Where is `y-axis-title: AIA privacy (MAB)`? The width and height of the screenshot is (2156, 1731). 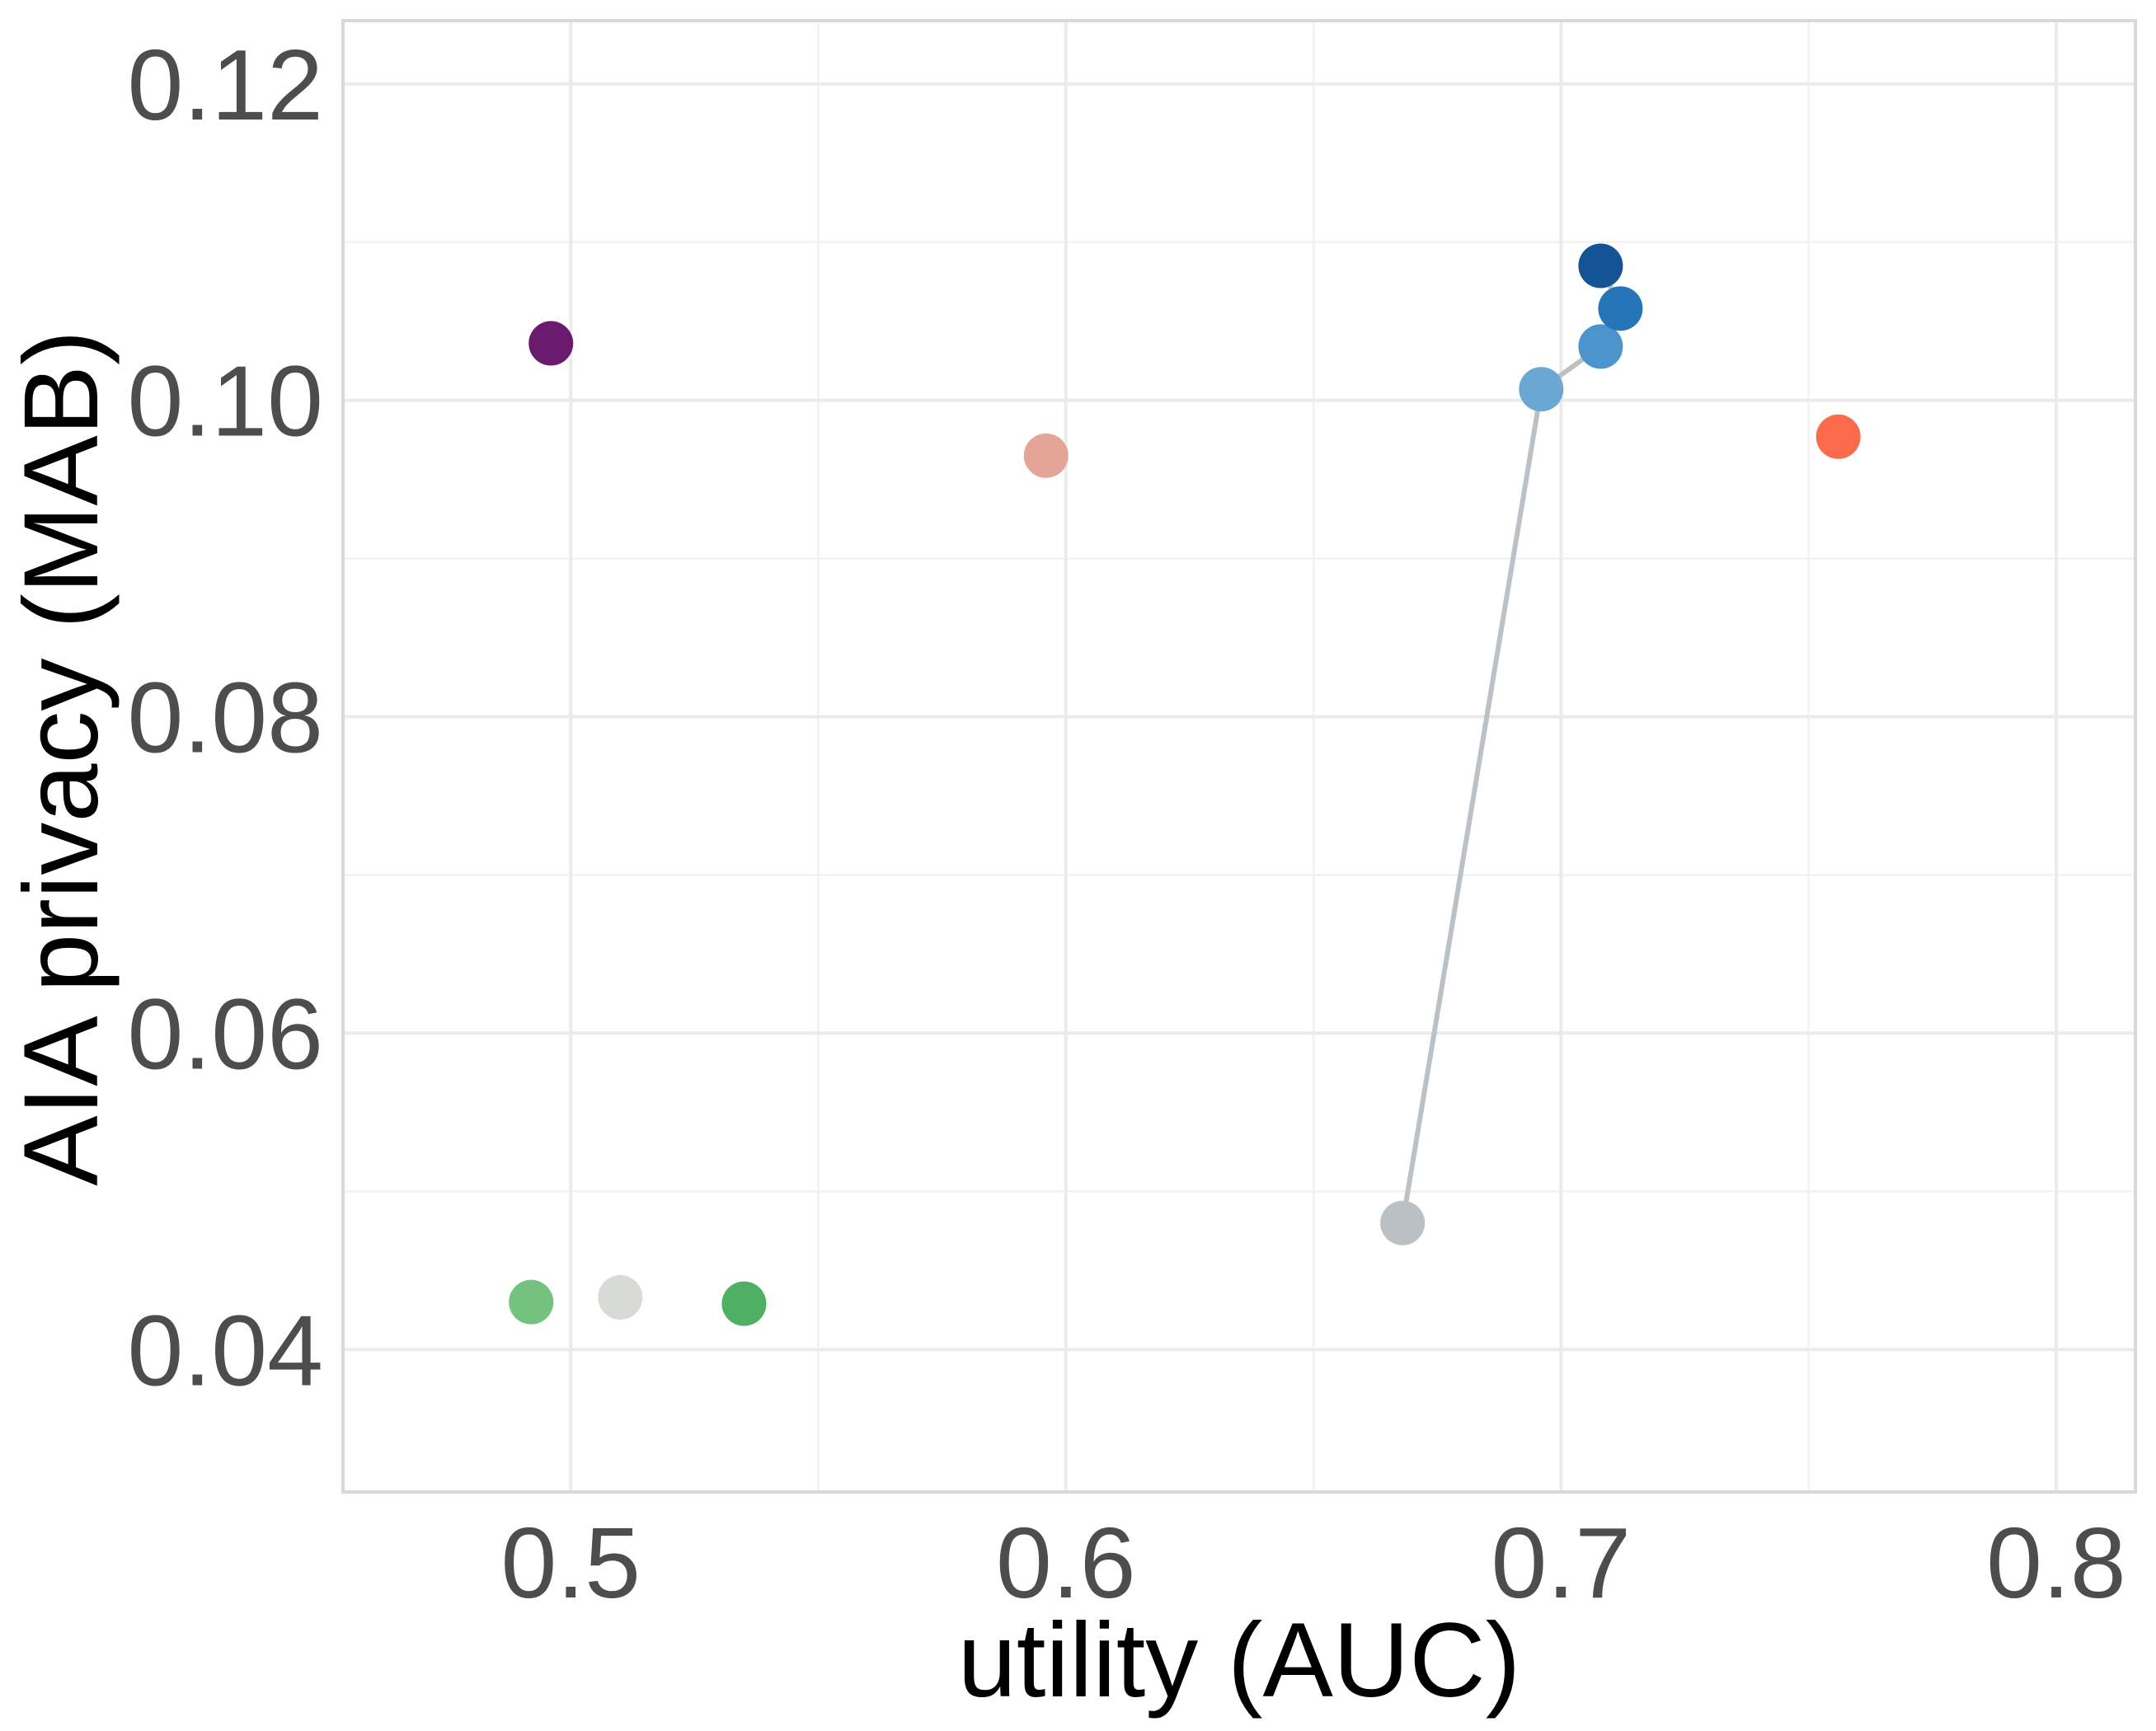 y-axis-title: AIA privacy (MAB) is located at coordinates (61, 757).